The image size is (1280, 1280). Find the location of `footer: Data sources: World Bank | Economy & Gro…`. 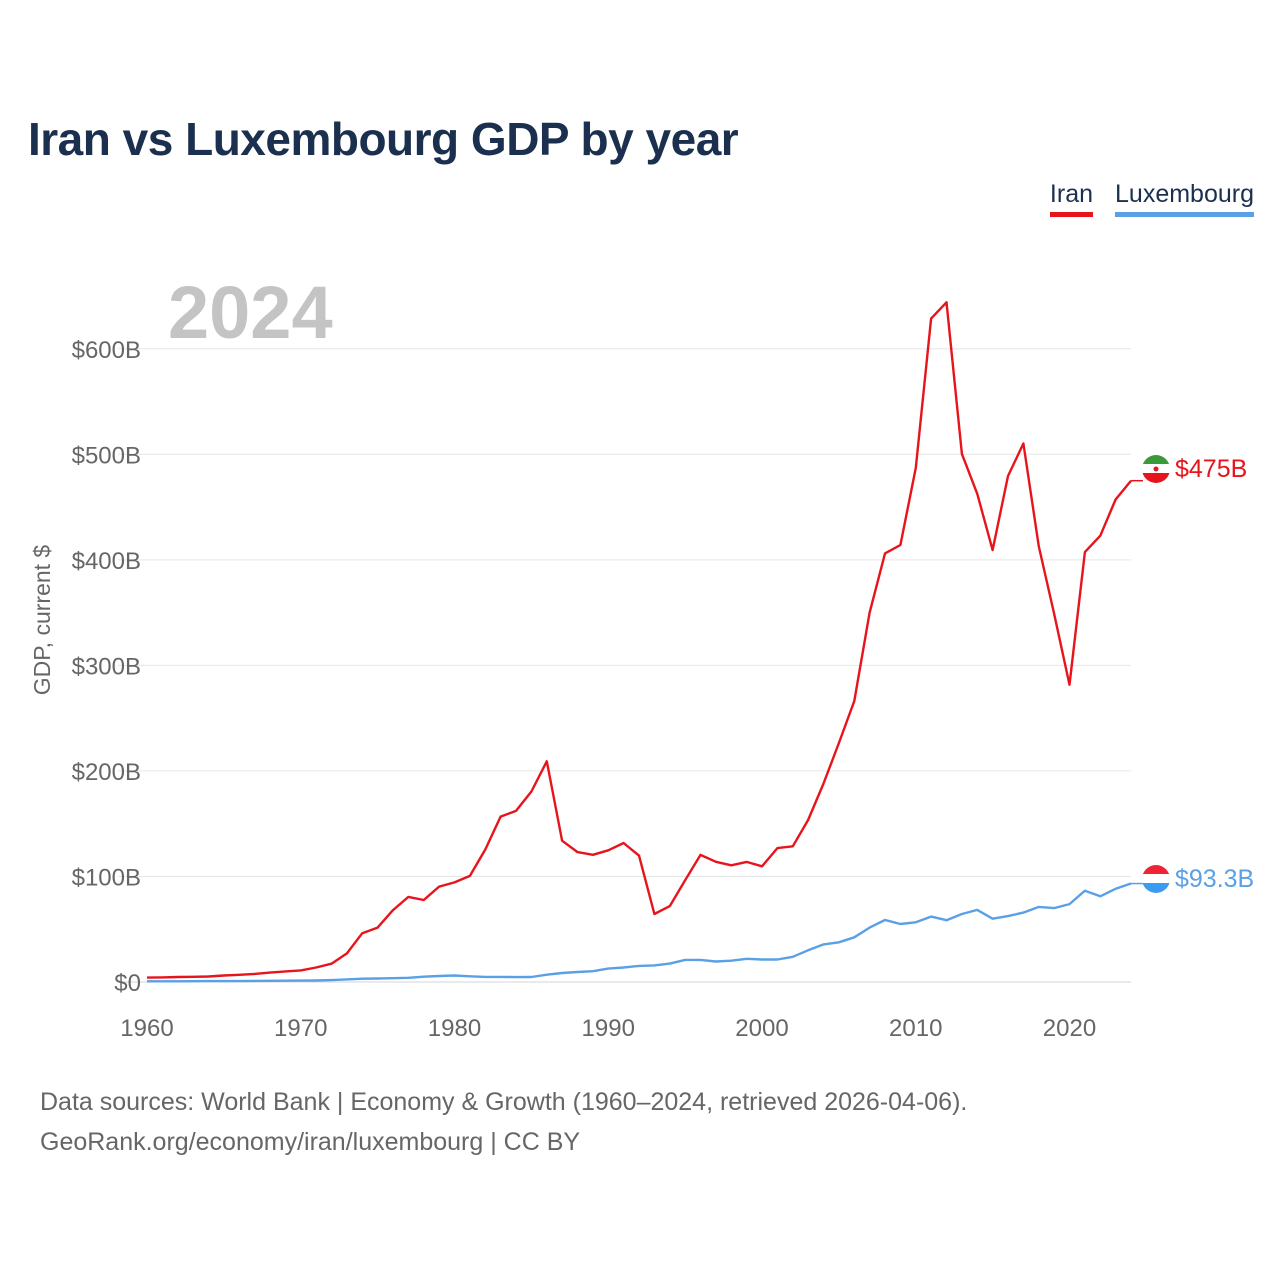

footer: Data sources: World Bank | Economy & Gro… is located at coordinates (503, 1122).